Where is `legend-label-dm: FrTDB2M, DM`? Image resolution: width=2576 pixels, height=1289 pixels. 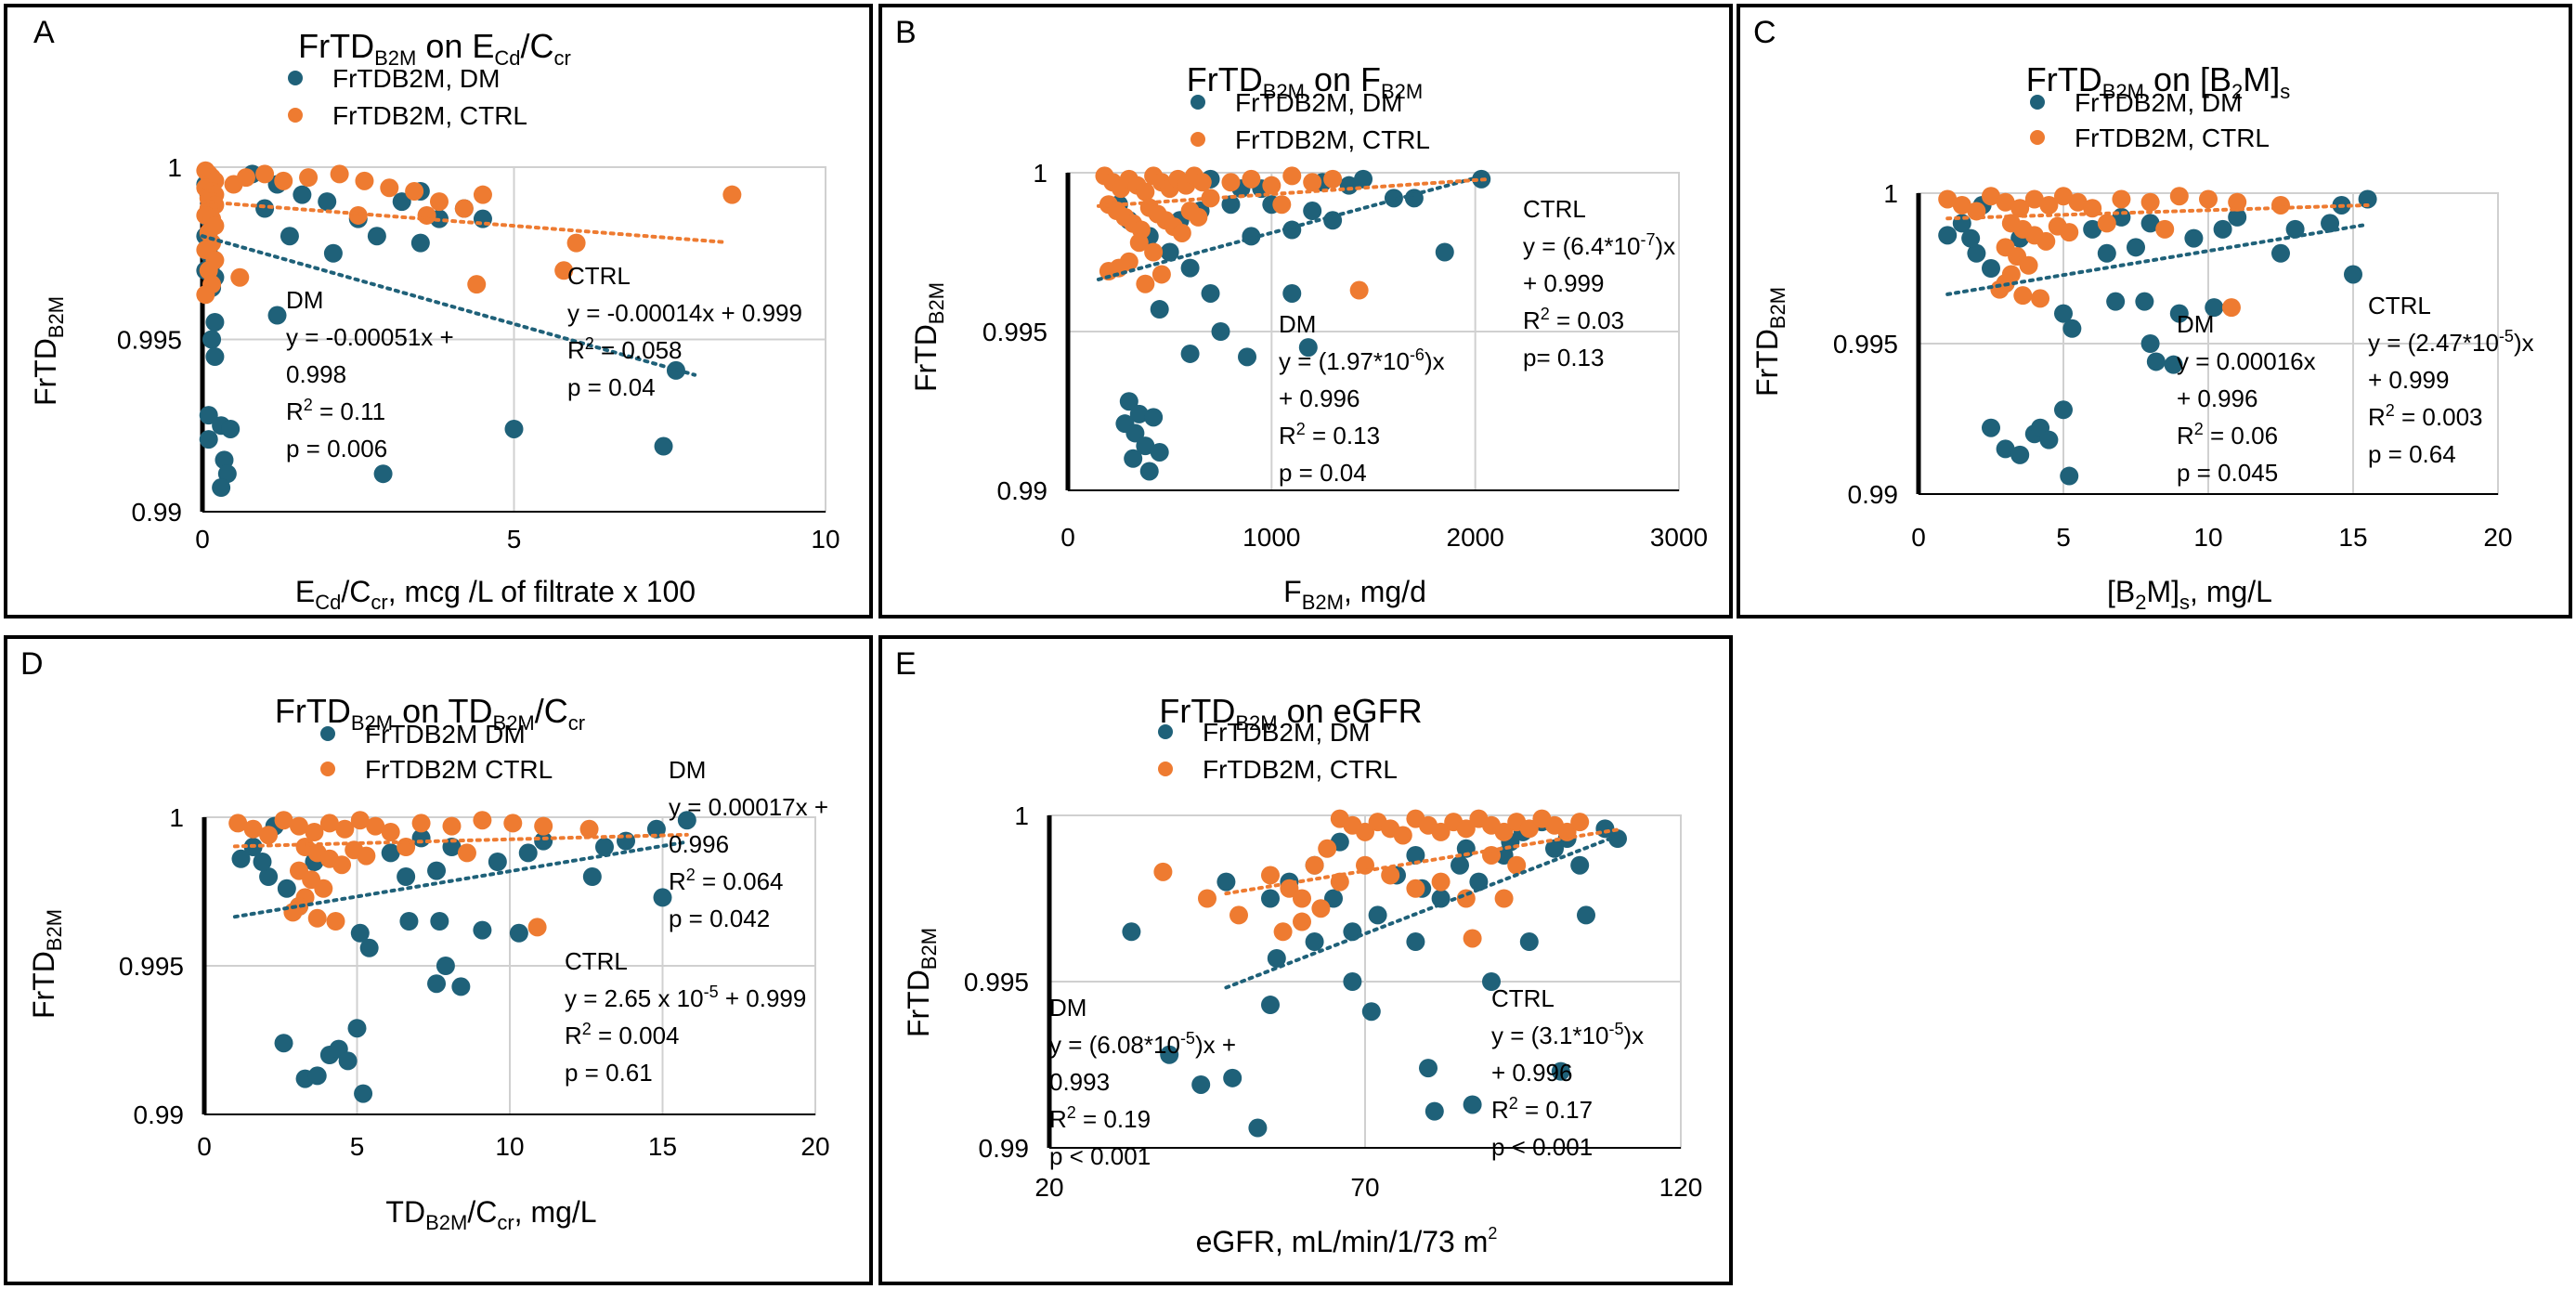 legend-label-dm: FrTDB2M, DM is located at coordinates (1318, 102).